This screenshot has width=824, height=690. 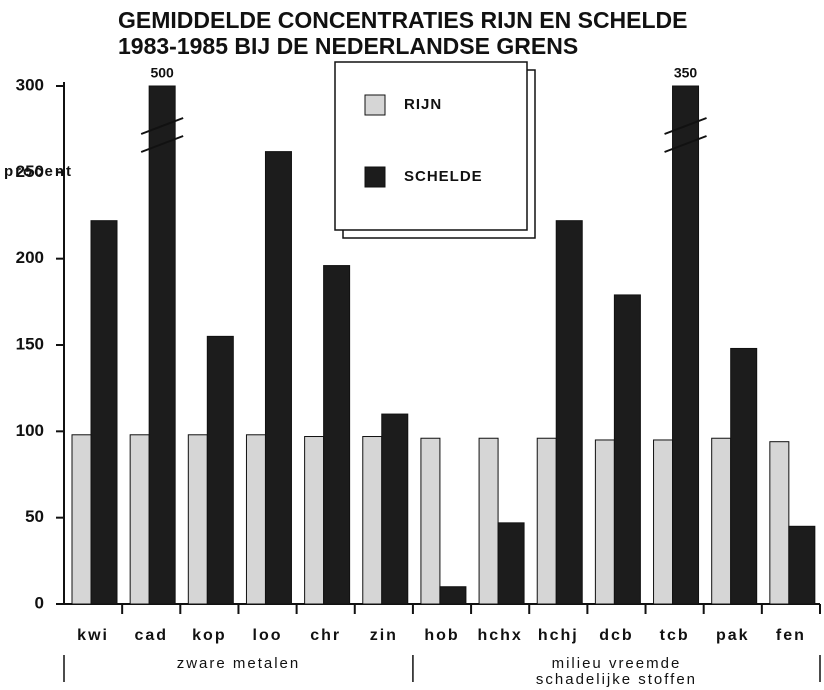 I want to click on chart-title: 1983-1985 BIJ DE NEDERLANDSE GRENS, so click(x=348, y=46).